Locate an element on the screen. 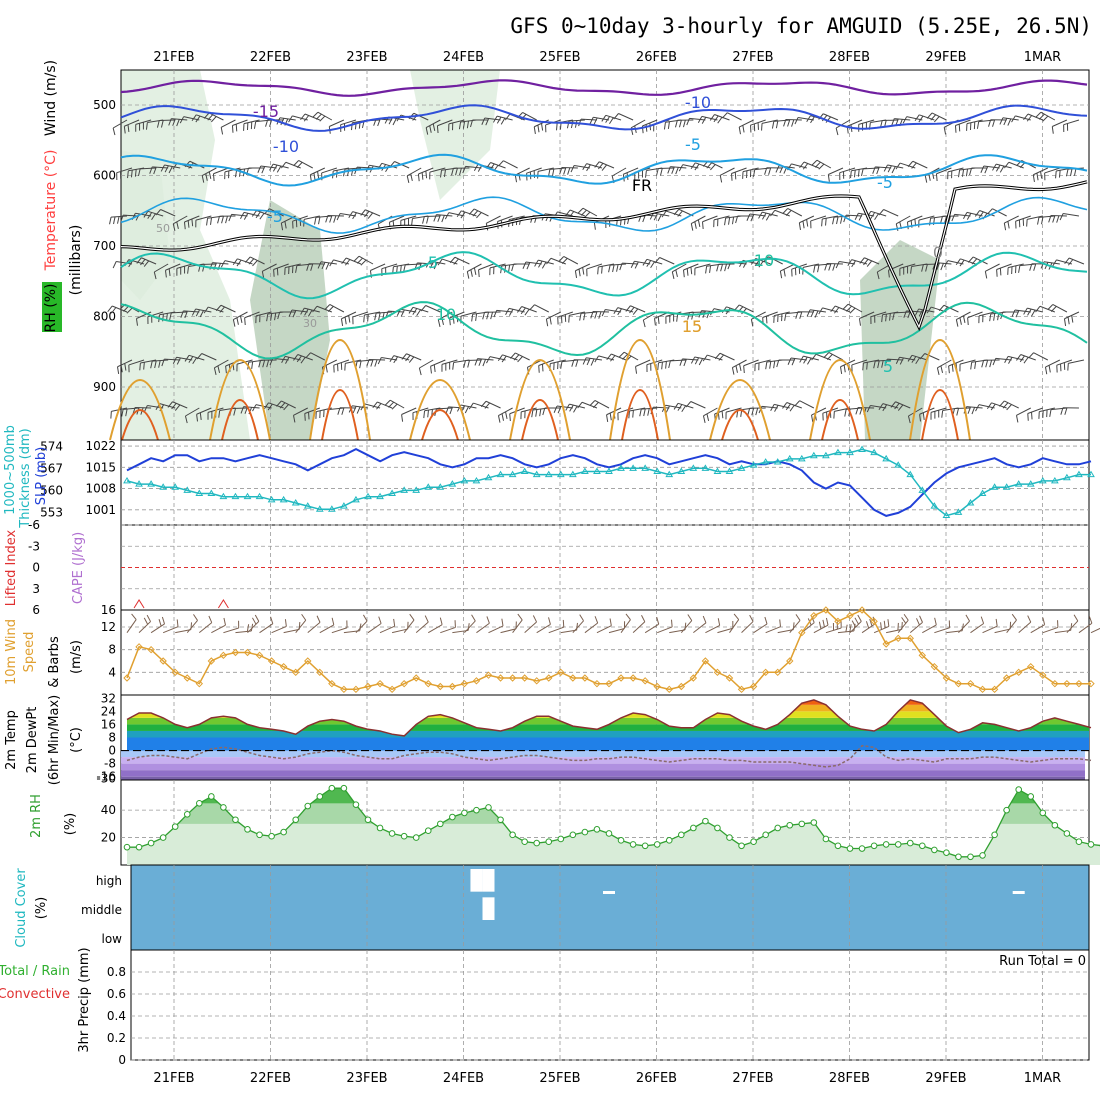 Image resolution: width=1100 pixels, height=1100 pixels. rh-band is located at coordinates (608, 806).